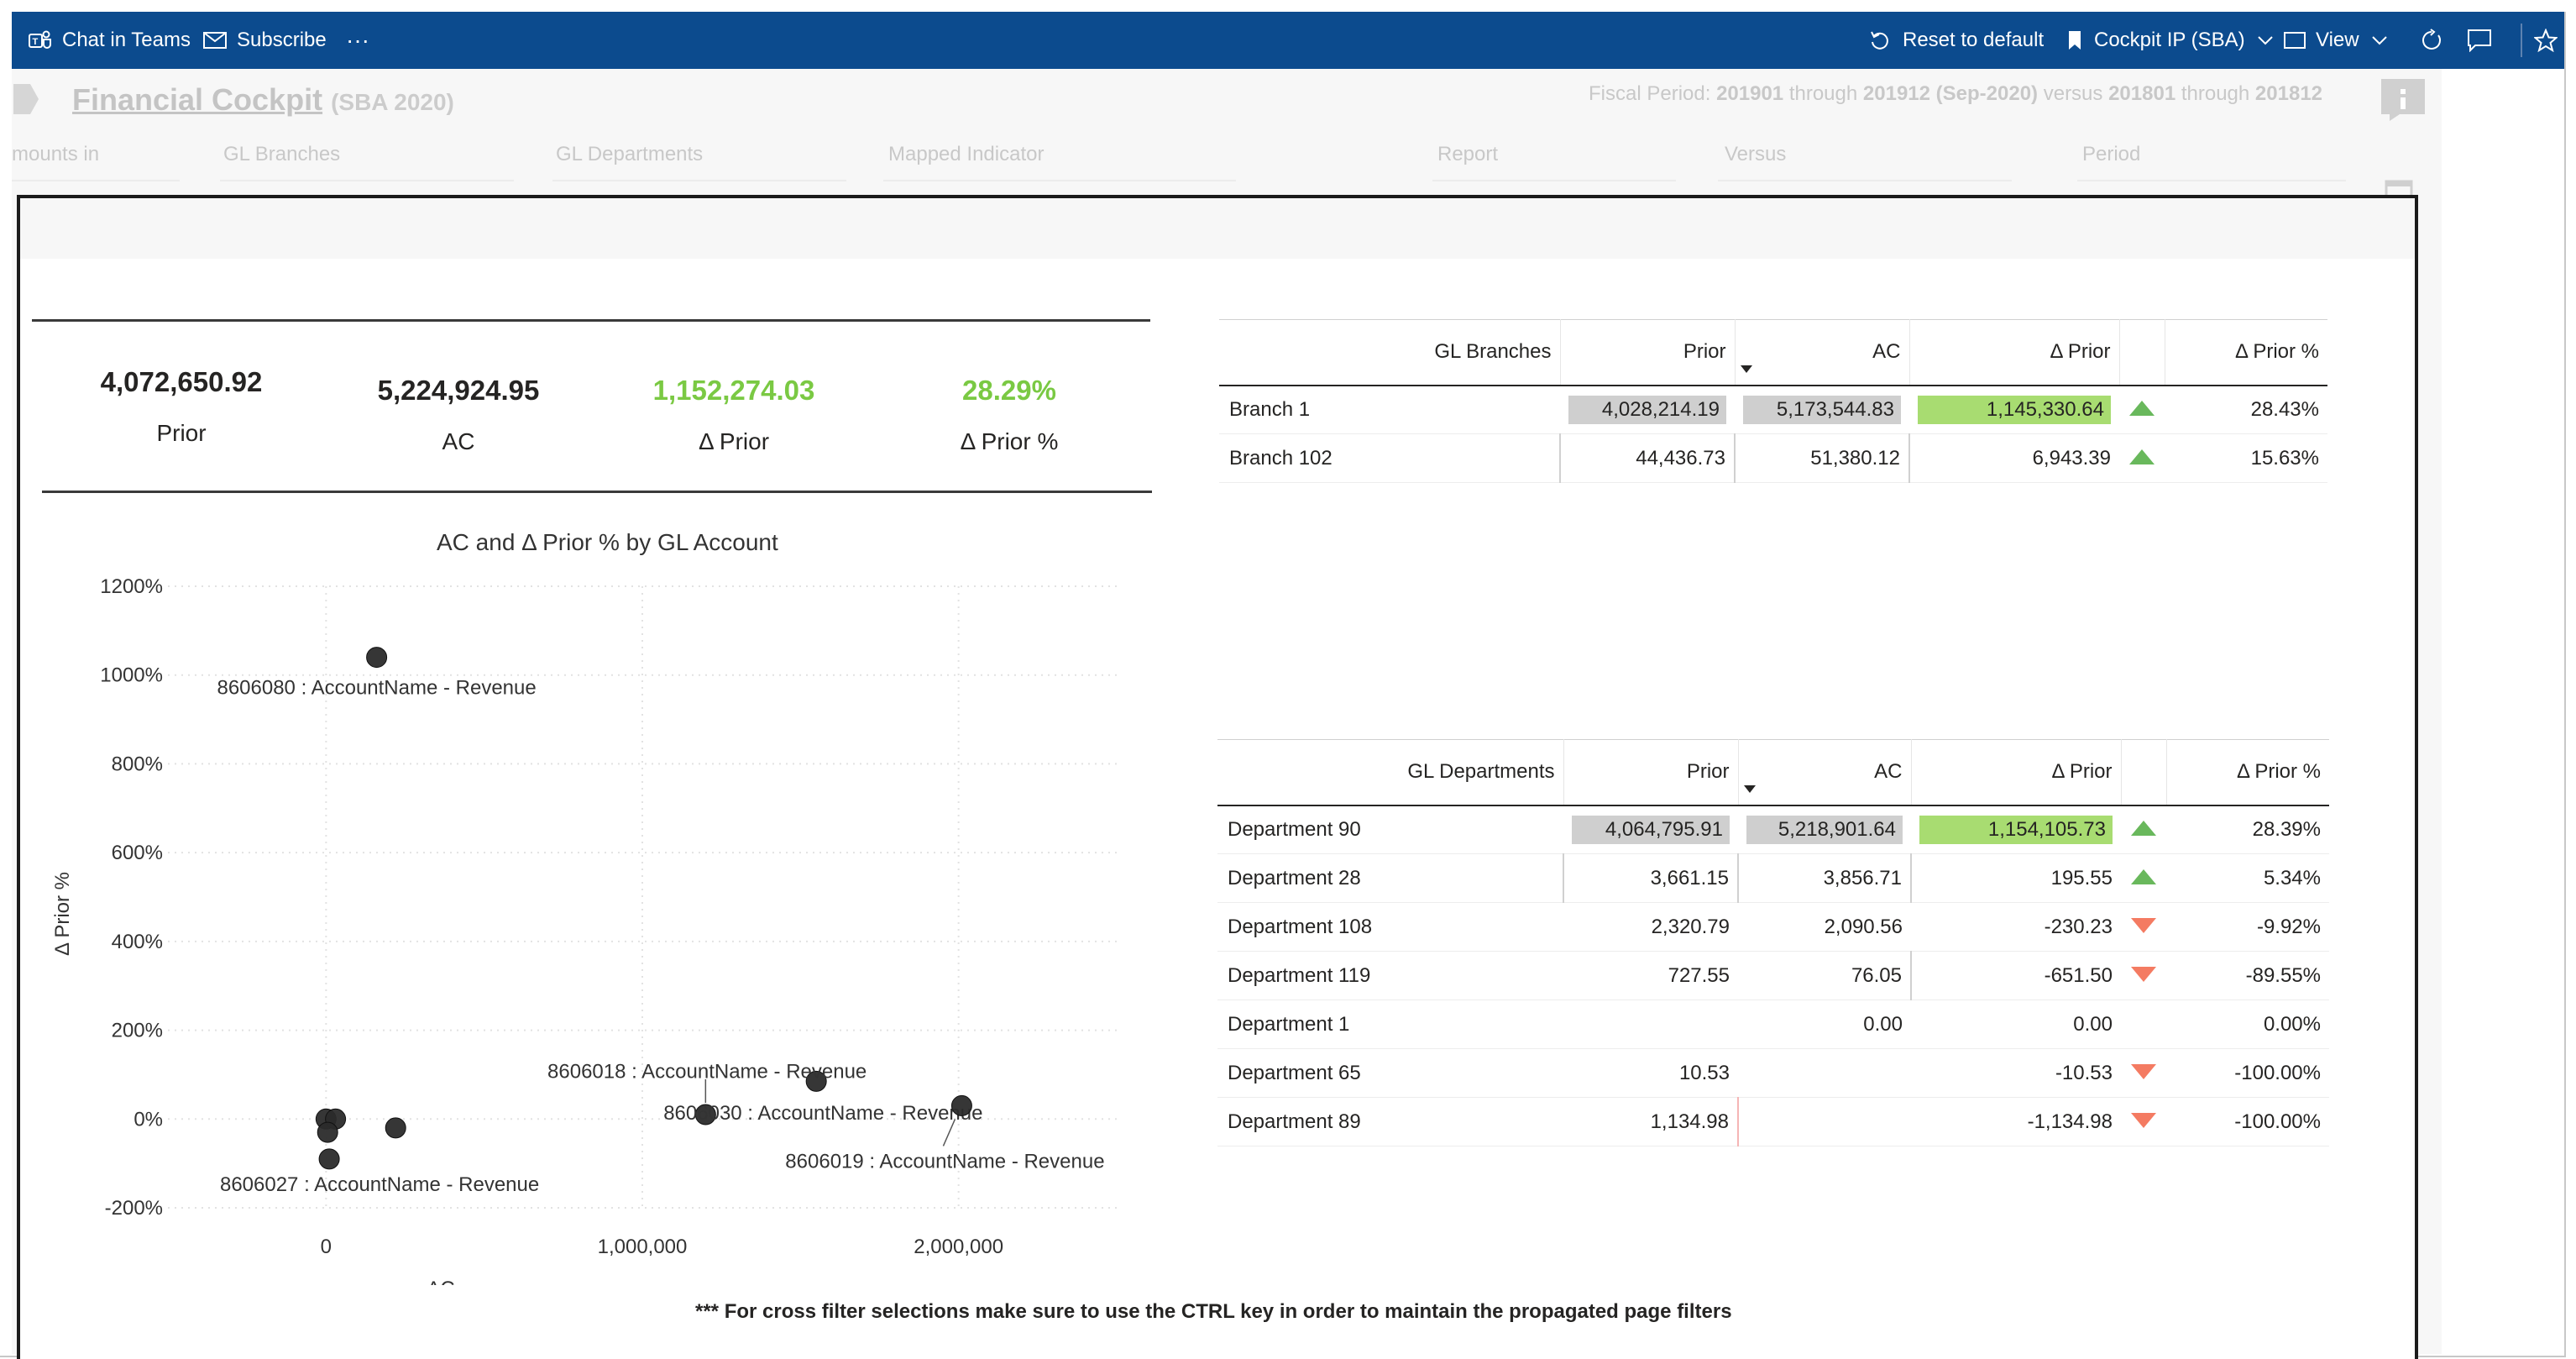  Describe the element at coordinates (2403, 102) in the screenshot. I see `info-icon` at that location.